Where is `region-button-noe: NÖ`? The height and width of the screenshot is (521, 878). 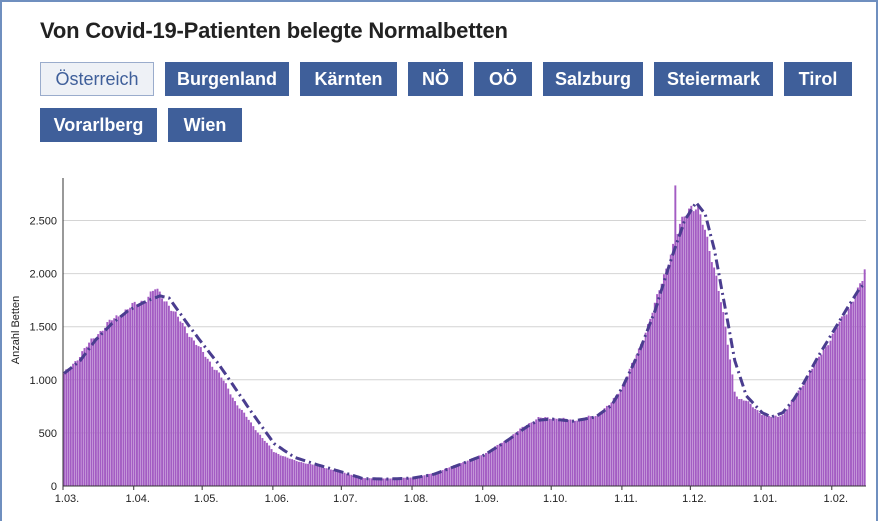 region-button-noe: NÖ is located at coordinates (435, 79).